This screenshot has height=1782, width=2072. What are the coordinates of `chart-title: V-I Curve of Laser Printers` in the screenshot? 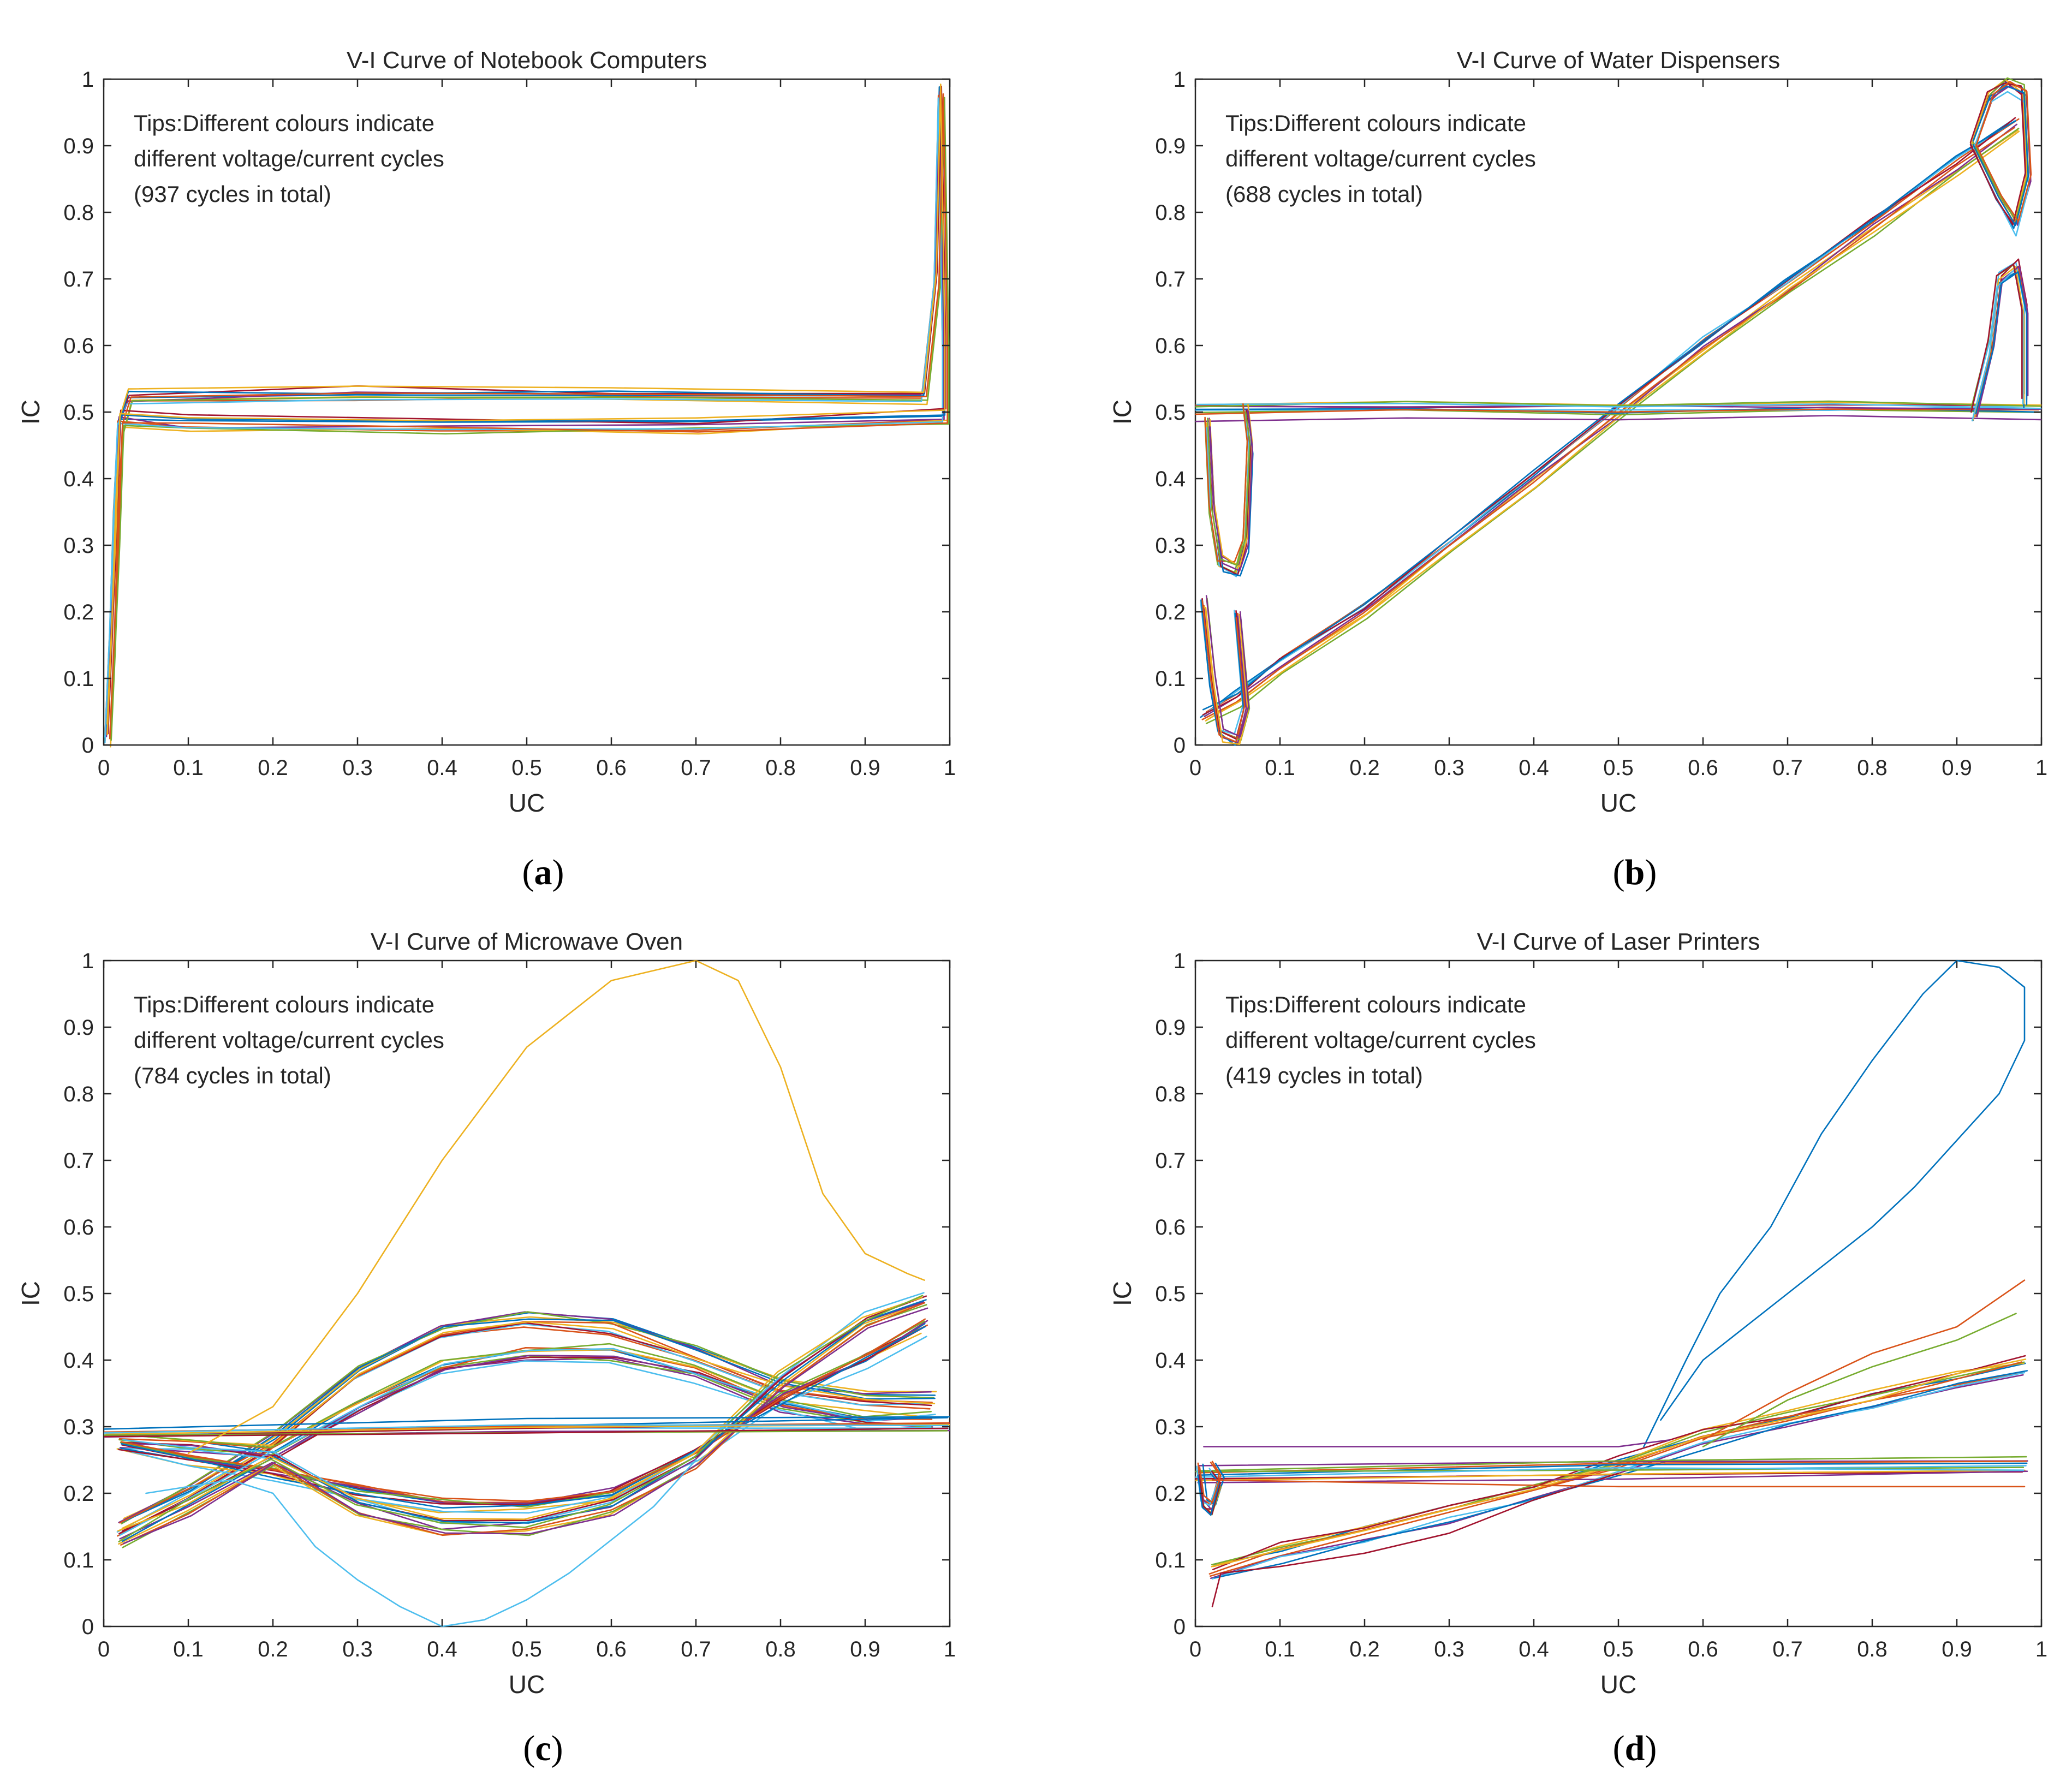 It's located at (1618, 941).